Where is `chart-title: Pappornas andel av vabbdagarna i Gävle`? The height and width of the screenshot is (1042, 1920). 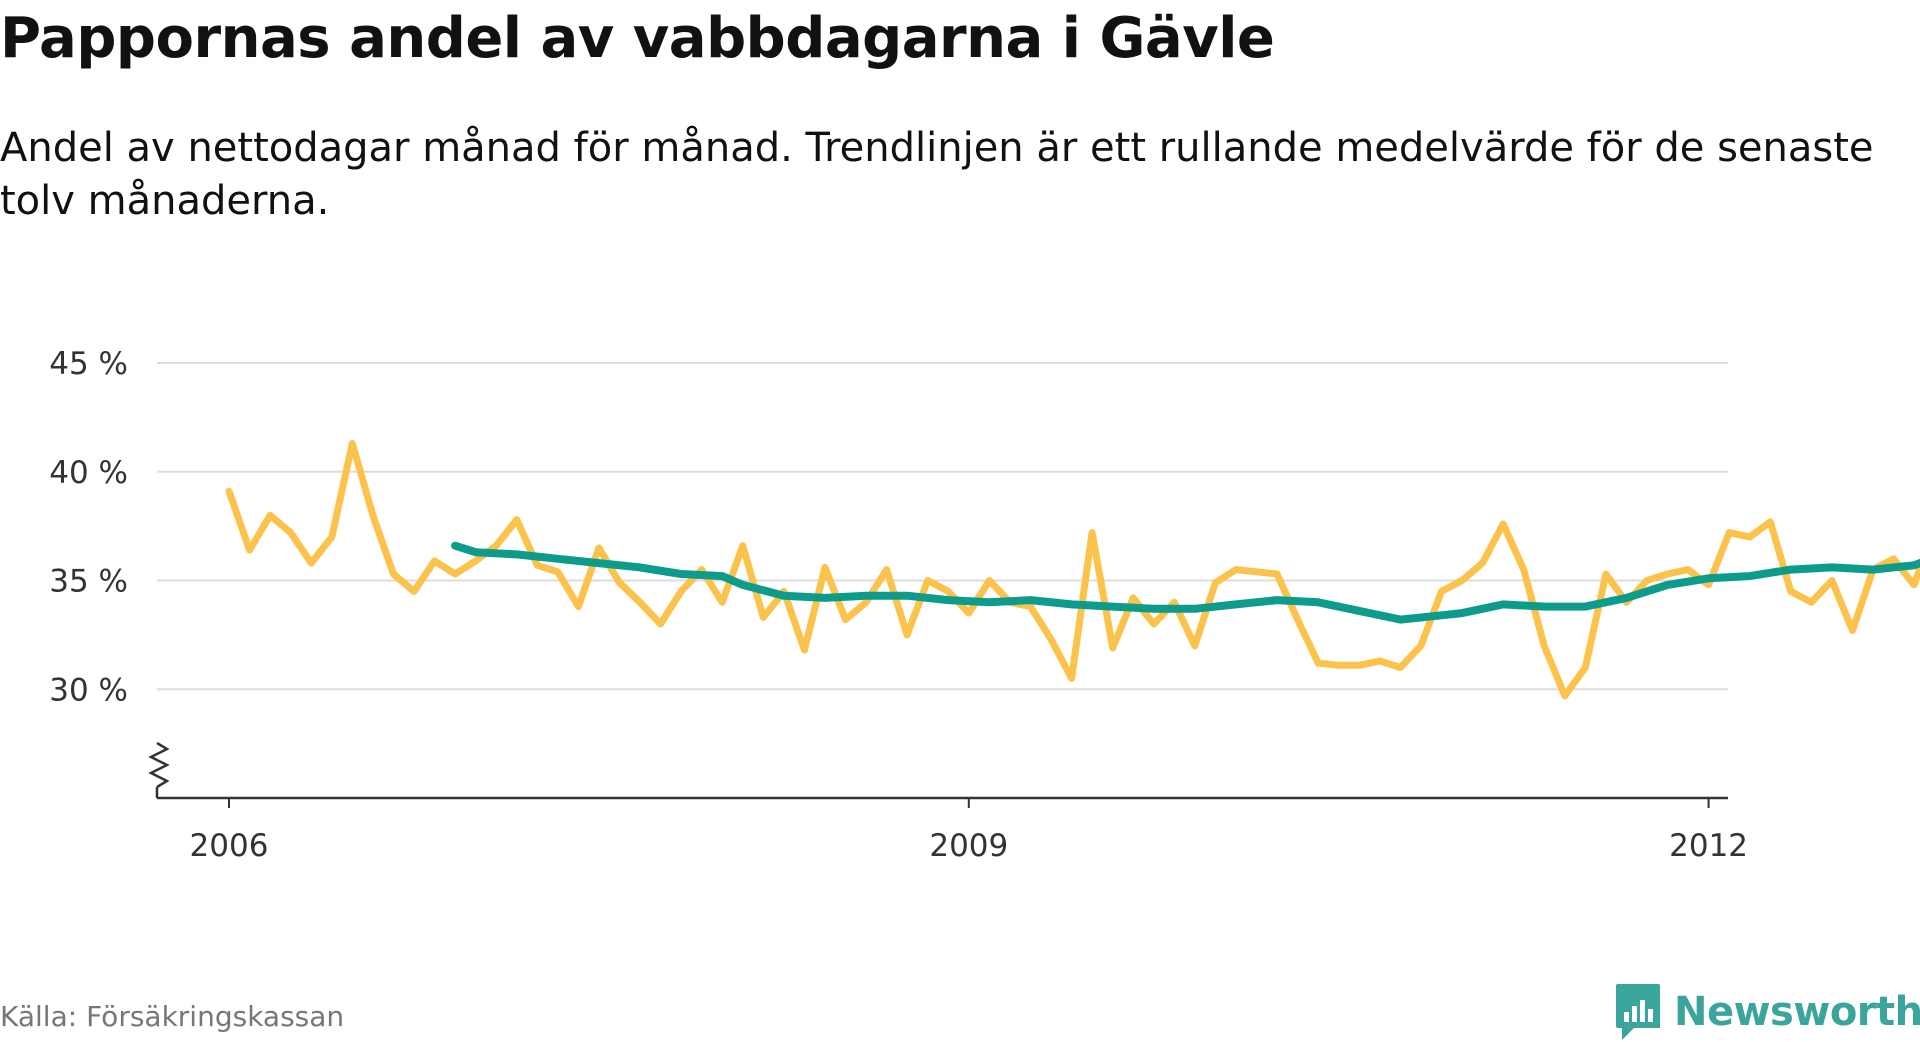
chart-title: Pappornas andel av vabbdagarna i Gävle is located at coordinates (637, 38).